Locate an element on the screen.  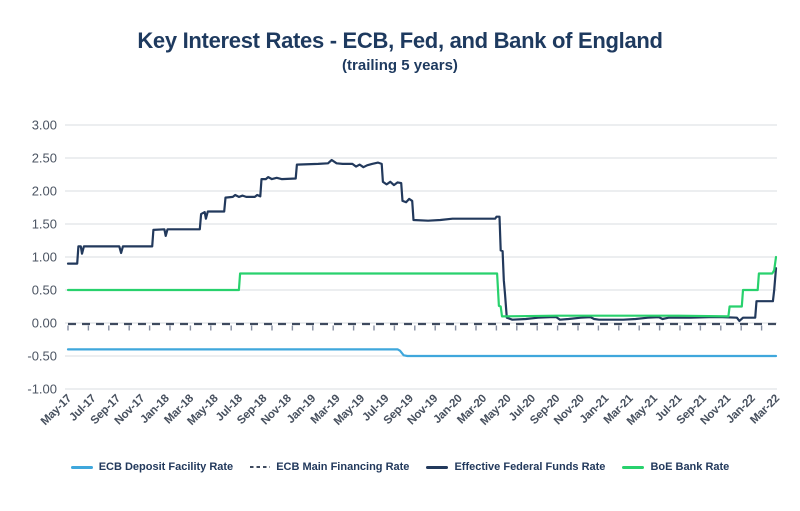
svg-text: -1.00 is located at coordinates (42, 389).